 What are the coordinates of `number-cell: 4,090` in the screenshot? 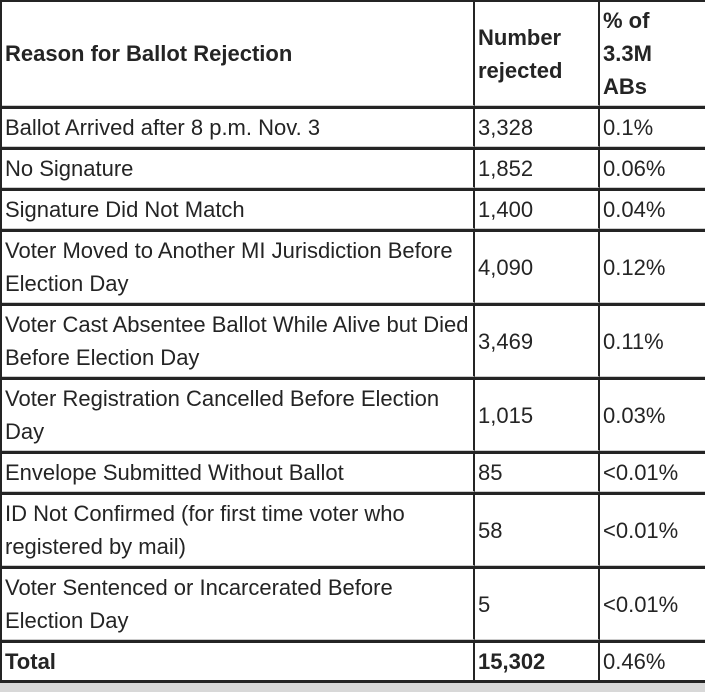 It's located at (537, 266).